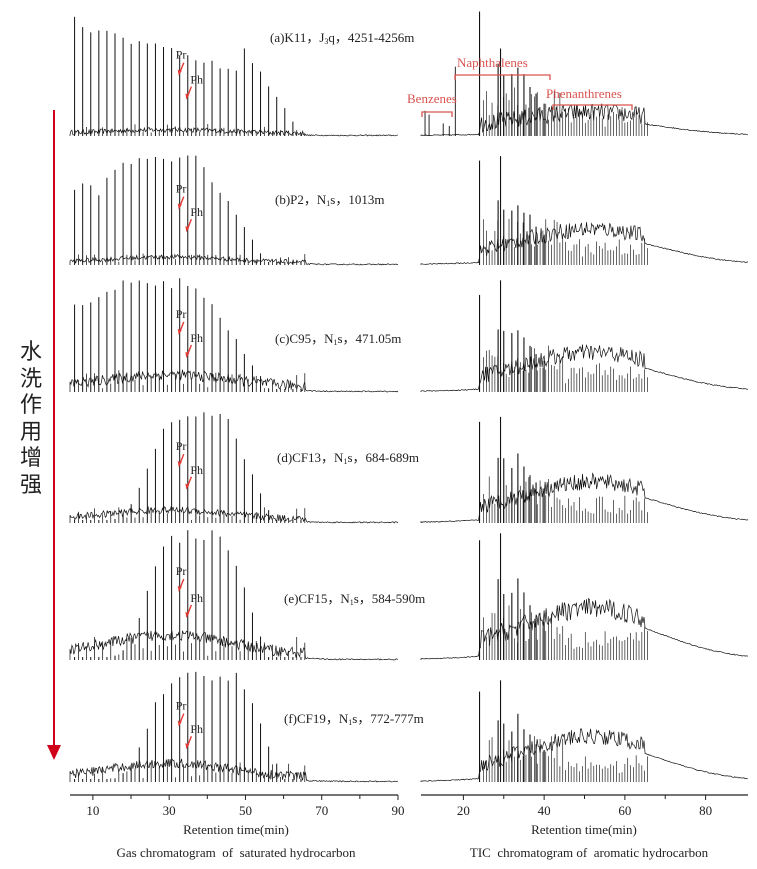 The height and width of the screenshot is (869, 757). Describe the element at coordinates (31, 352) in the screenshot. I see `cjk-char: 水` at that location.